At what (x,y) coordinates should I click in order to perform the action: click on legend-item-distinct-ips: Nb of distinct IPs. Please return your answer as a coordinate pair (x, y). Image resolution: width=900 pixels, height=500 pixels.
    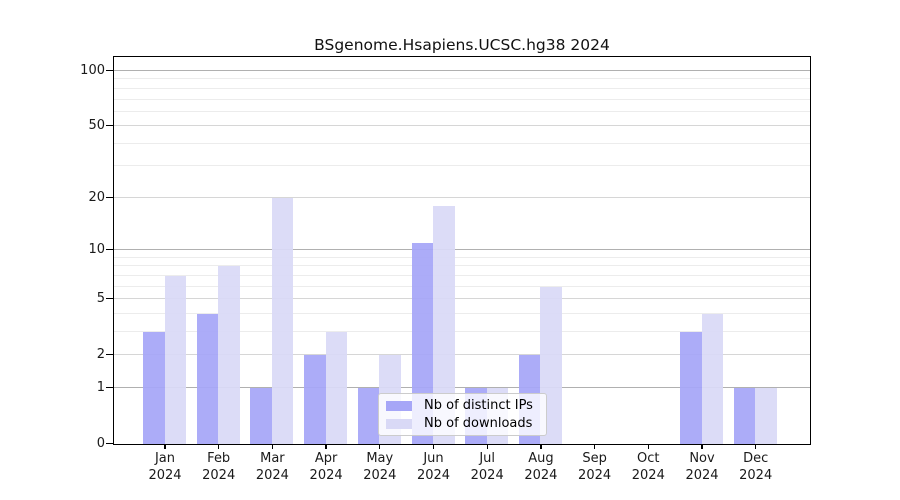
    Looking at the image, I should click on (466, 405).